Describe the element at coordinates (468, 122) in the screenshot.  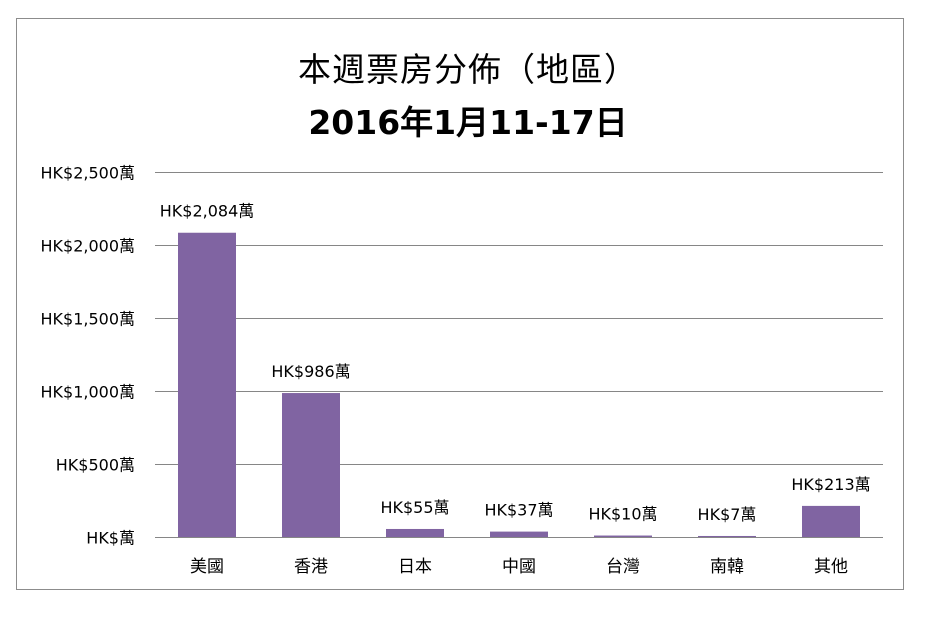
I see `chart-subtitle: 2016年1月11-17日` at that location.